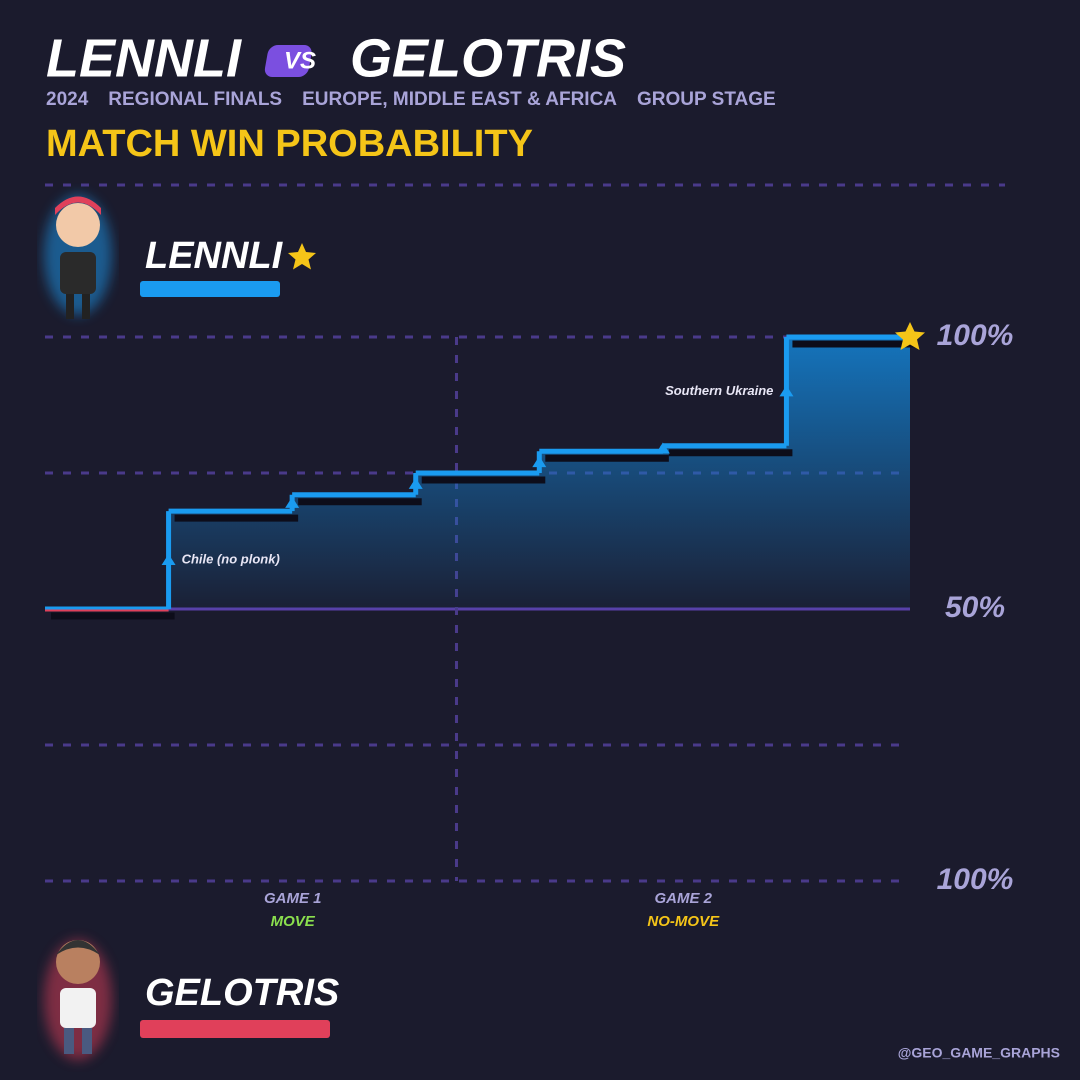  I want to click on subtitle-part: EUROPE, MIDDLE EAST & AFRICA, so click(459, 99).